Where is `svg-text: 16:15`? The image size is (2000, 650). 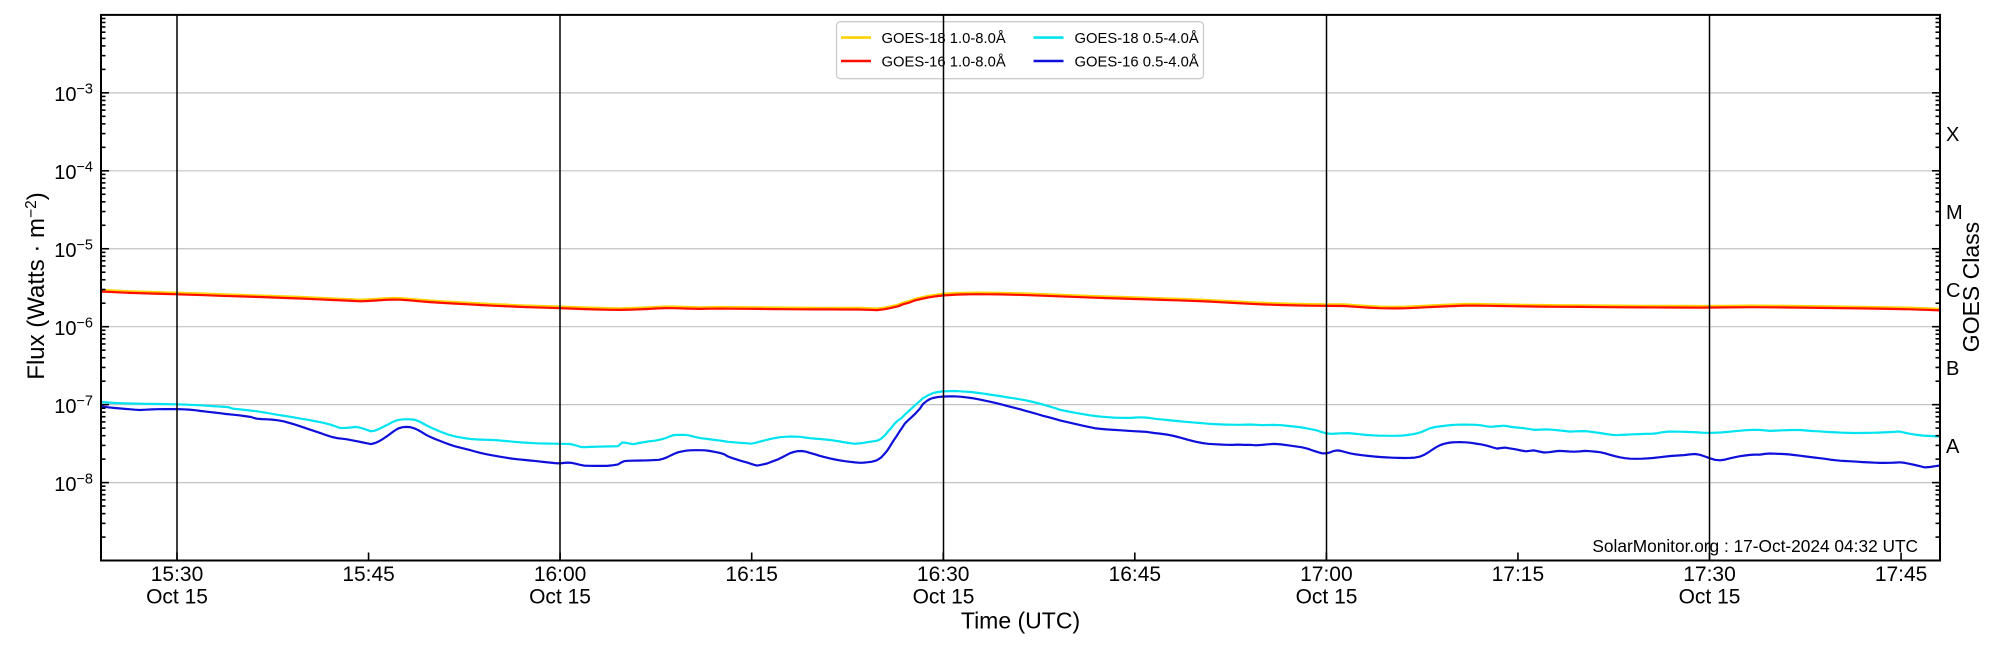
svg-text: 16:15 is located at coordinates (751, 574).